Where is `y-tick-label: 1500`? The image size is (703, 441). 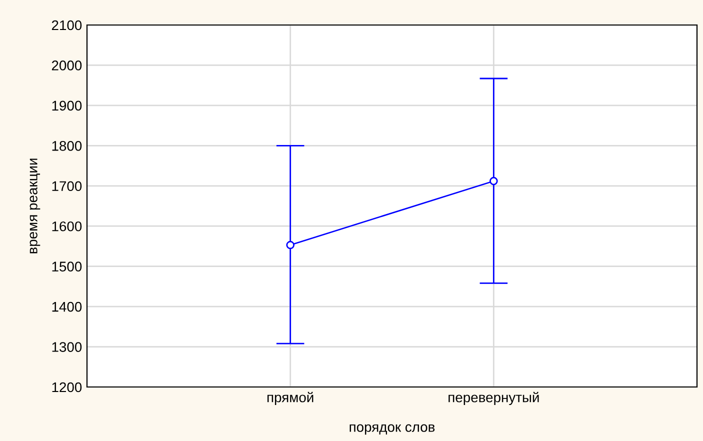 y-tick-label: 1500 is located at coordinates (67, 267).